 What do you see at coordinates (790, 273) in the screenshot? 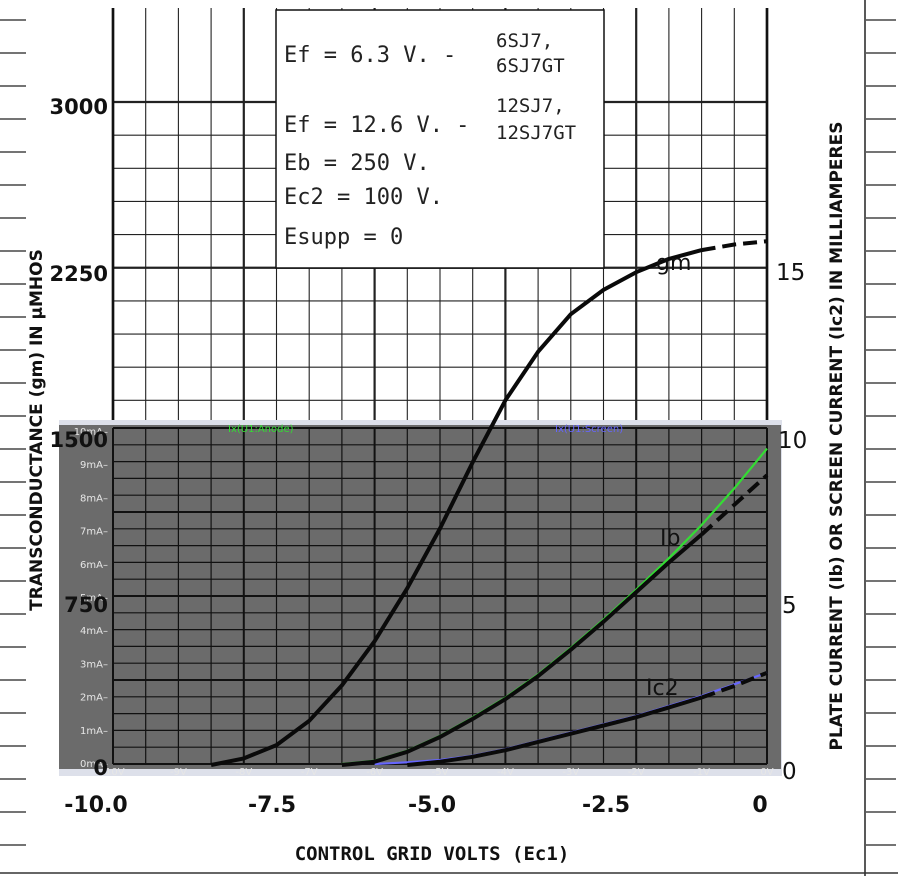
I see `right-tick-15: 15` at bounding box center [790, 273].